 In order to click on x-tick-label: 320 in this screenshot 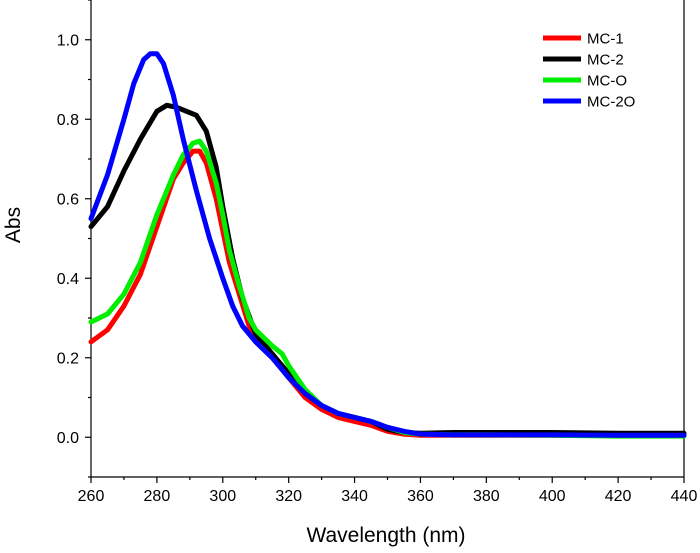, I will do `click(288, 496)`.